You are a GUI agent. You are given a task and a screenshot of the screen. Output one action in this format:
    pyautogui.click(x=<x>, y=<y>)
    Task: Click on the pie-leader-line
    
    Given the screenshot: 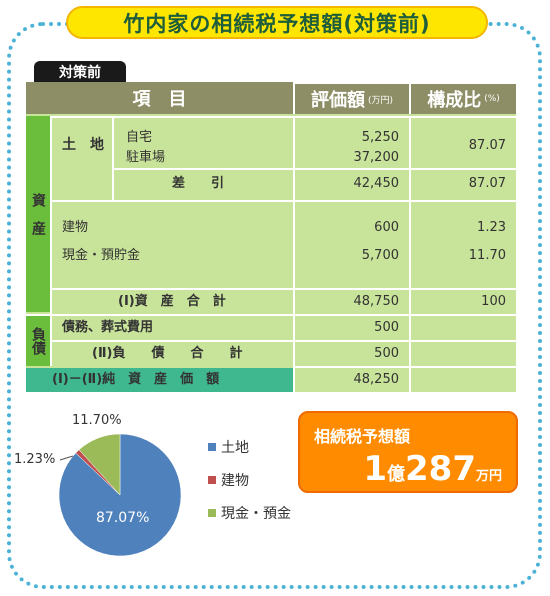 What is the action you would take?
    pyautogui.click(x=66, y=458)
    